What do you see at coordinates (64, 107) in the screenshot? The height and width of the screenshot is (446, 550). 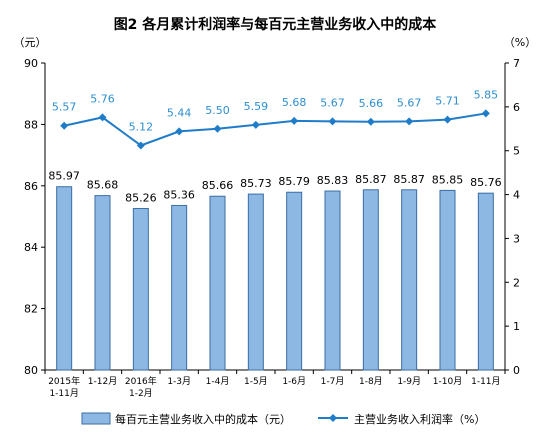 I see `line-value-label: 5.57` at bounding box center [64, 107].